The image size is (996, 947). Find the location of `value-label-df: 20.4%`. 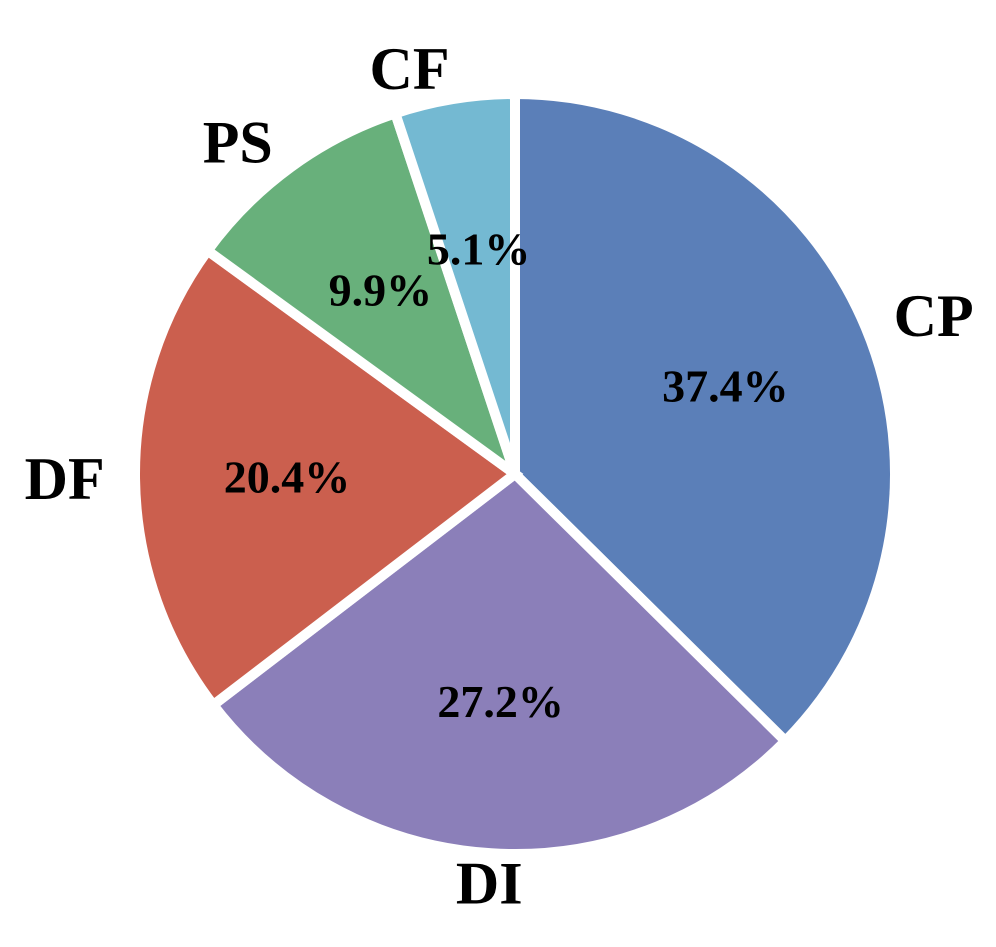

value-label-df: 20.4% is located at coordinates (287, 476).